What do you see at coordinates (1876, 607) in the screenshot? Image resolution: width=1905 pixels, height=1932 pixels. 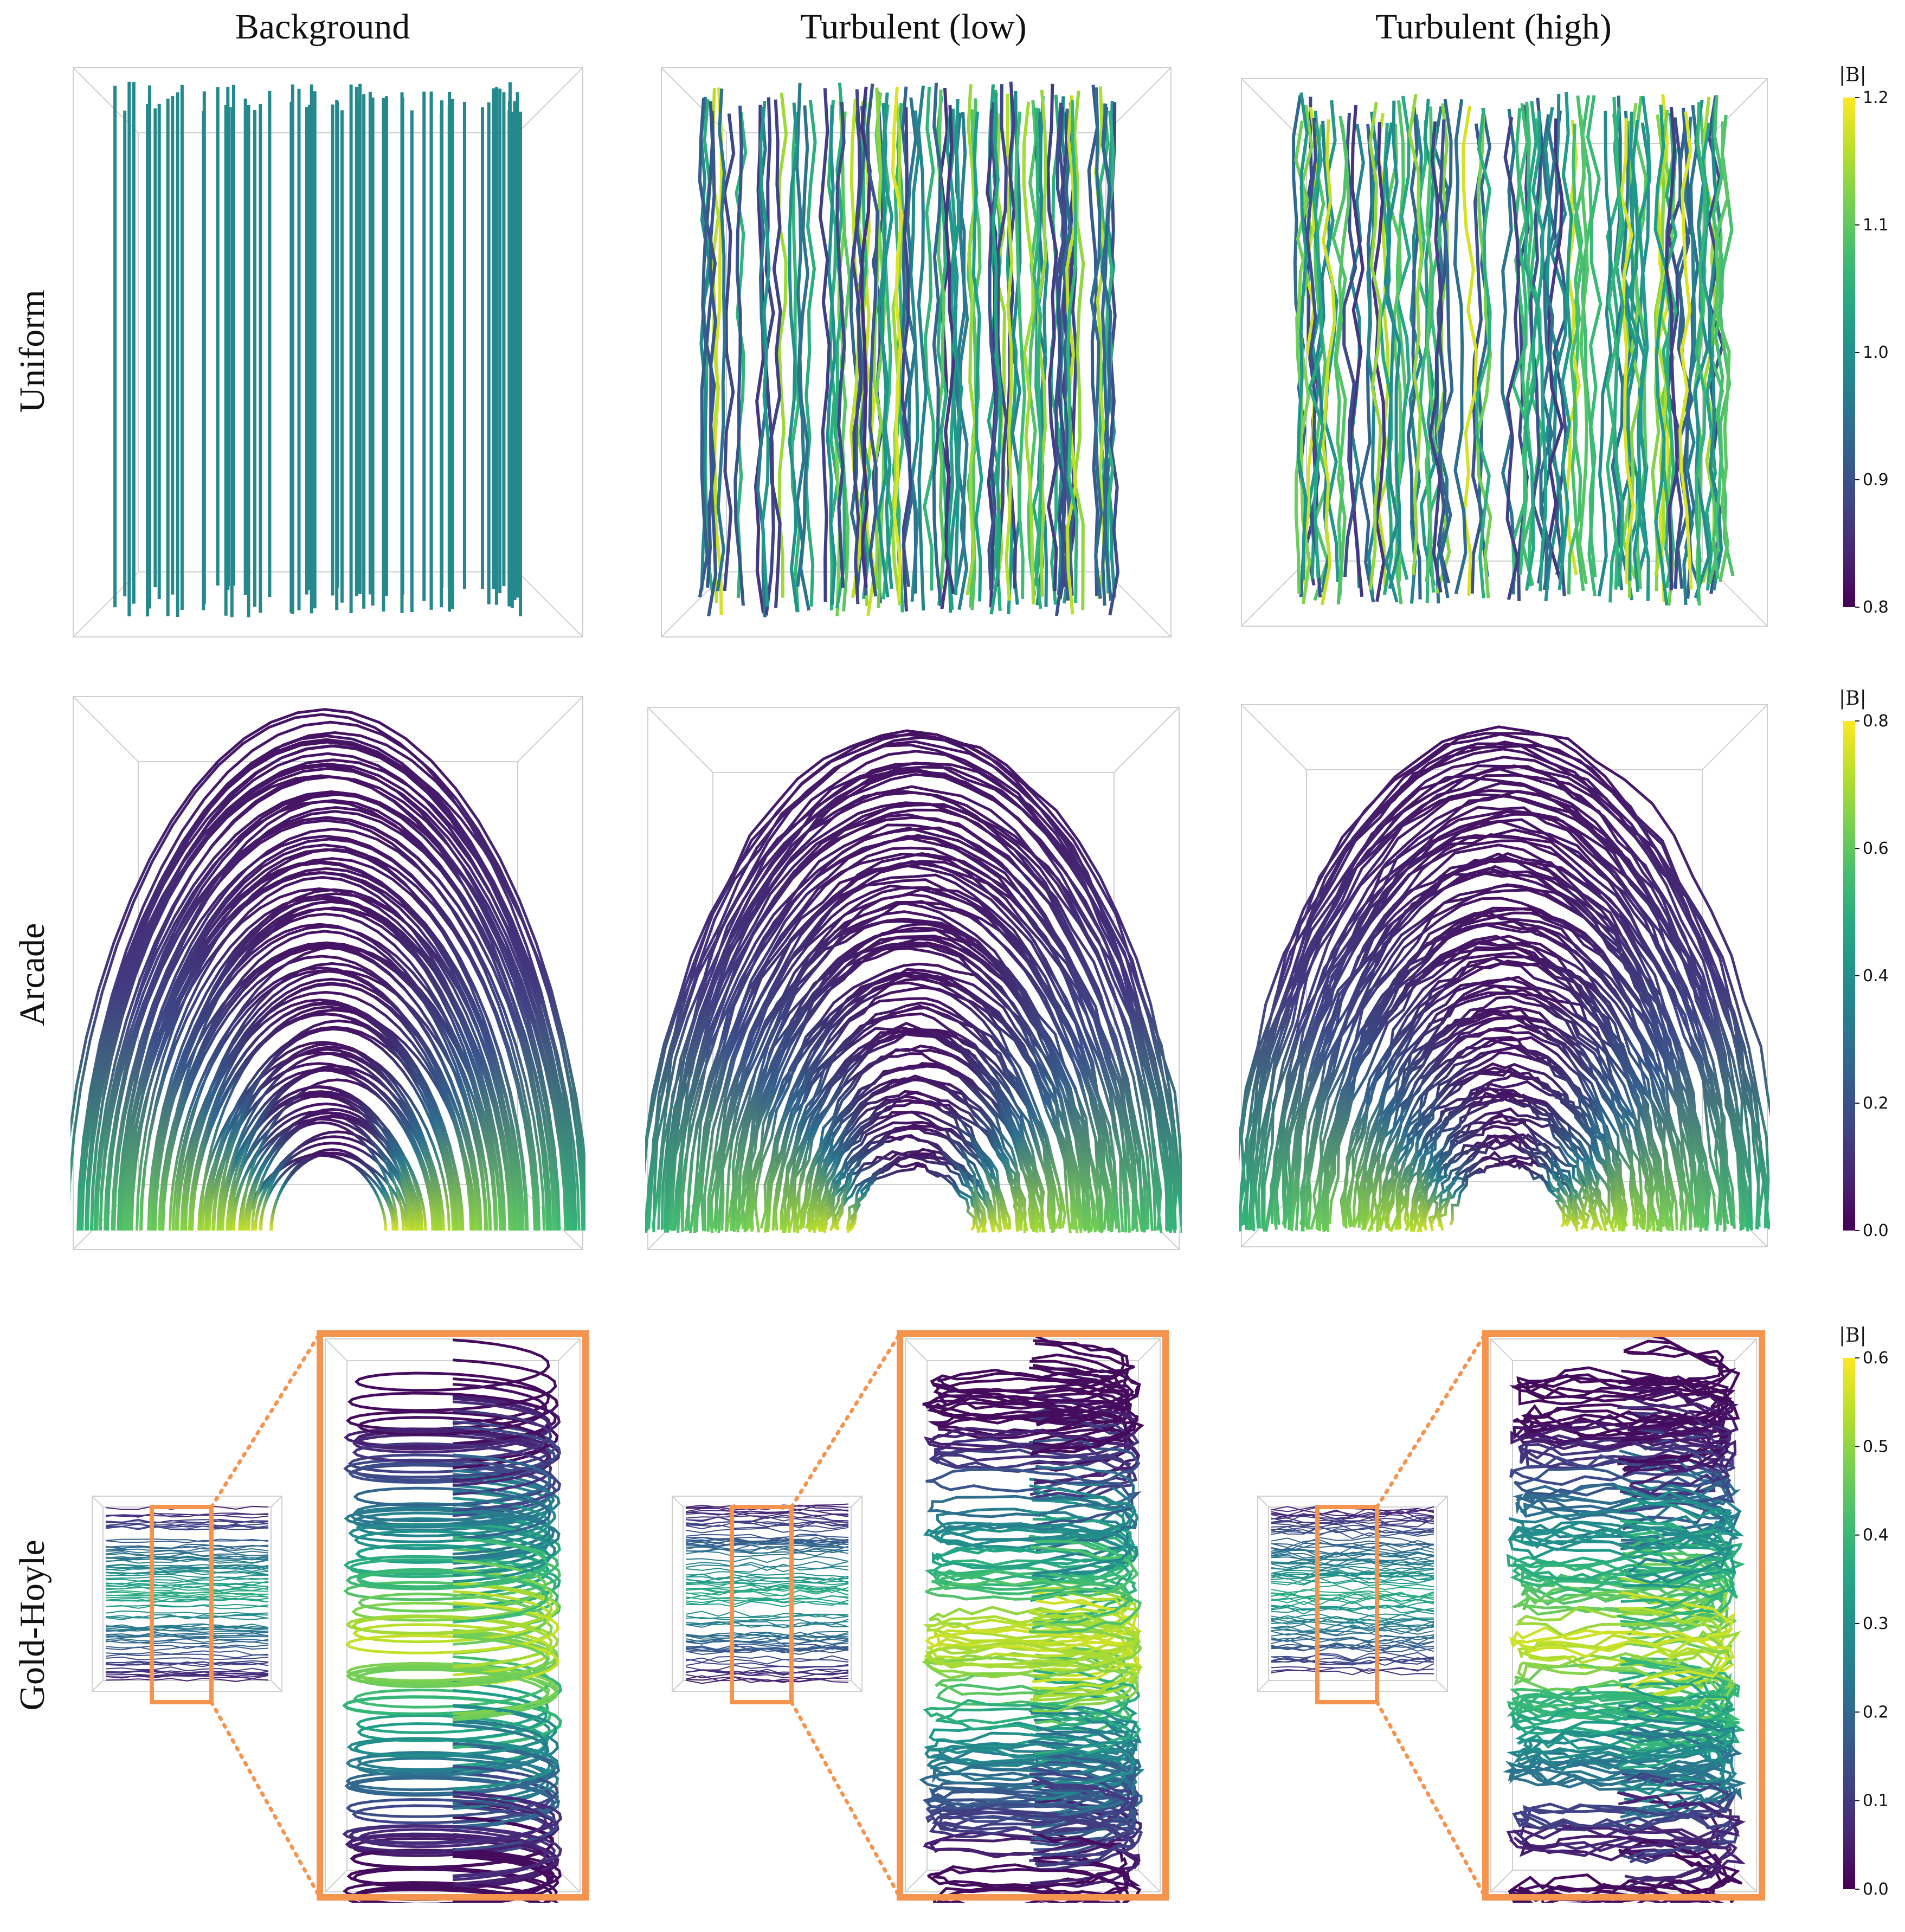 I see `colorbar-tick-label: 0.8` at bounding box center [1876, 607].